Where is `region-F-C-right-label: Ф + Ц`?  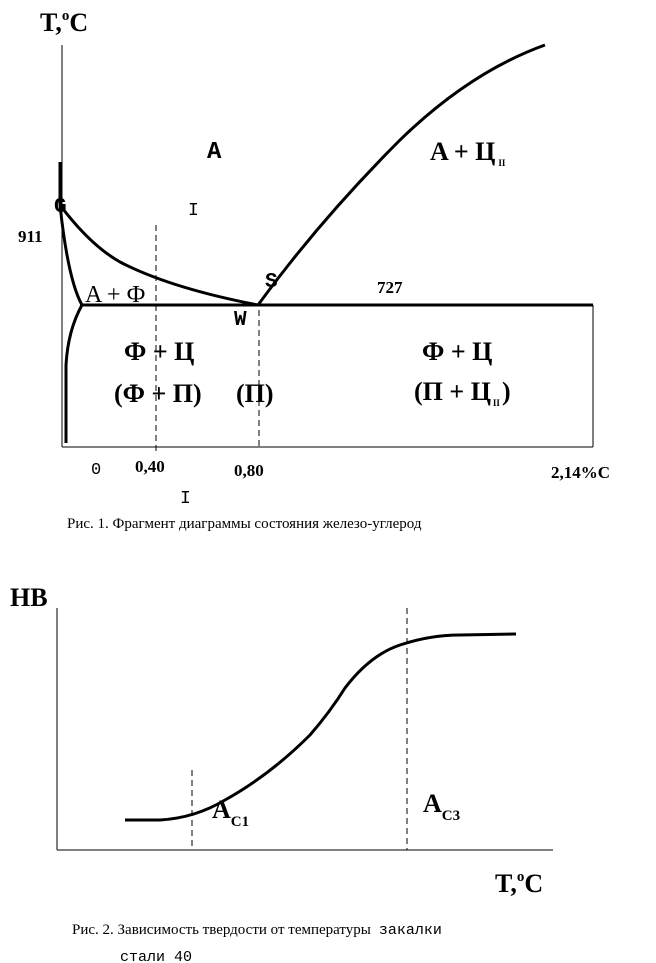 region-F-C-right-label: Ф + Ц is located at coordinates (457, 351).